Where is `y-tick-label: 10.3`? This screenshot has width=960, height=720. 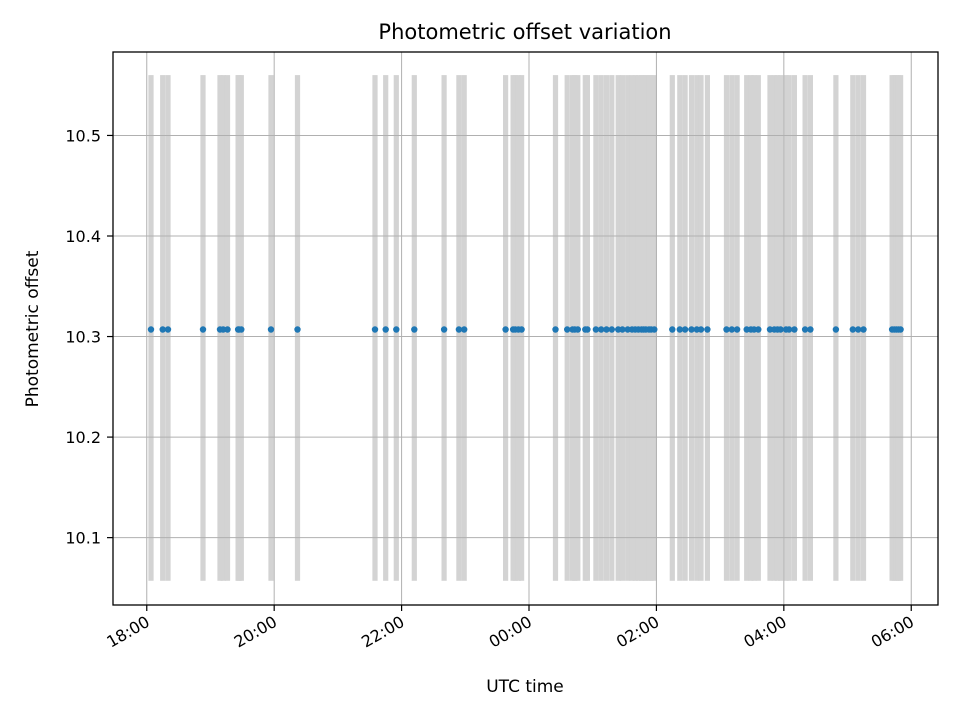
y-tick-label: 10.3 is located at coordinates (83, 337).